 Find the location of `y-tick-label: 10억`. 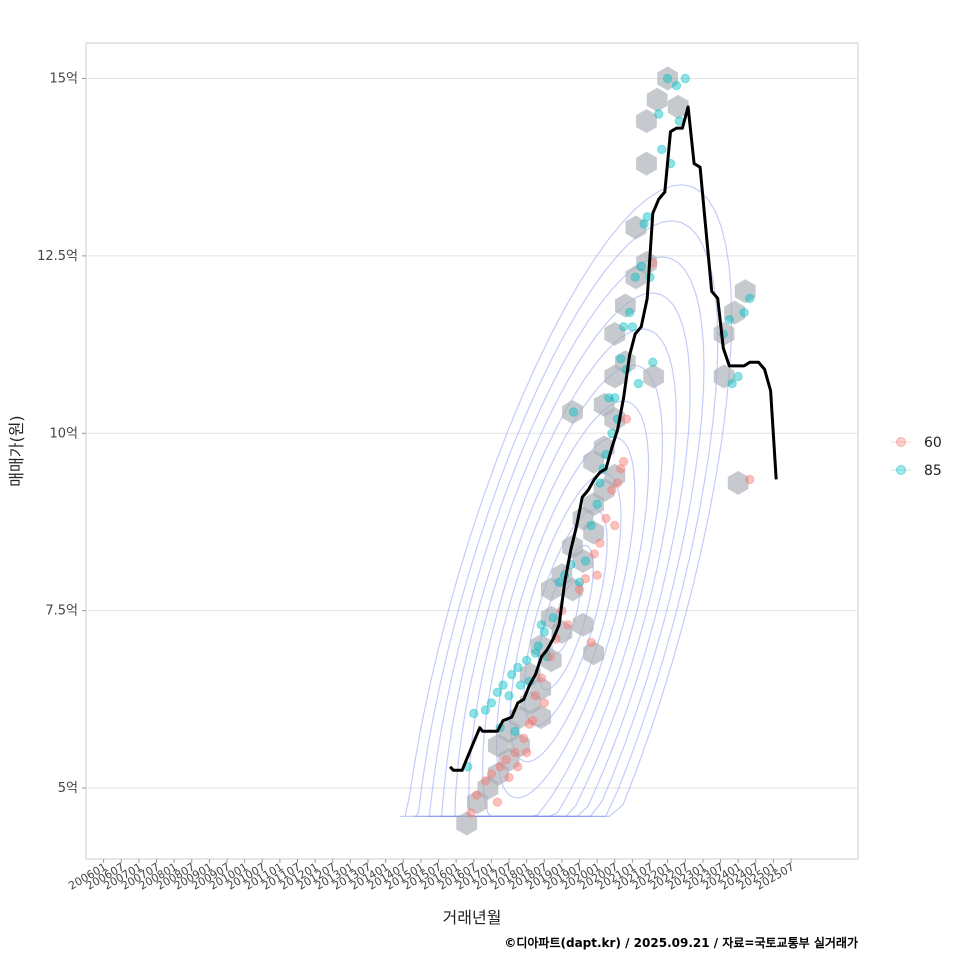

y-tick-label: 10억 is located at coordinates (63, 433).